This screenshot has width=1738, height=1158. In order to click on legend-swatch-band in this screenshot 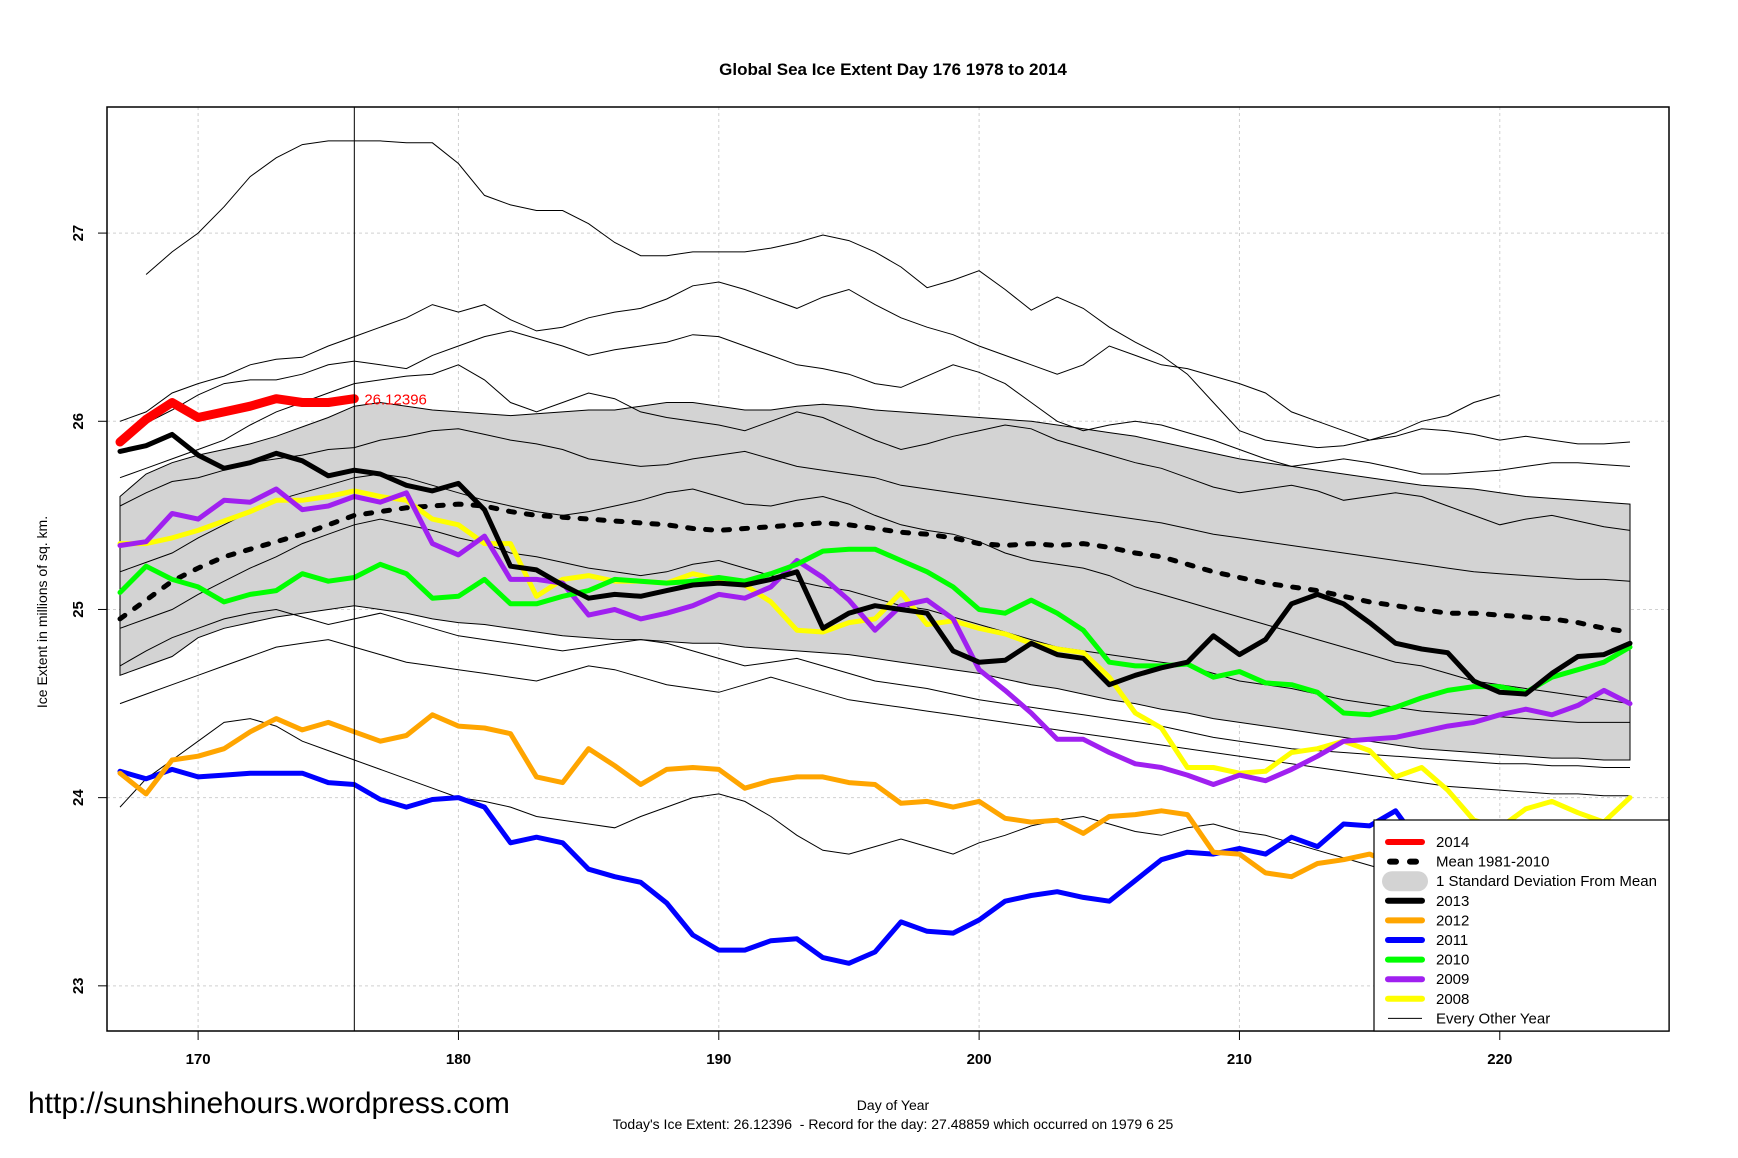, I will do `click(1405, 881)`.